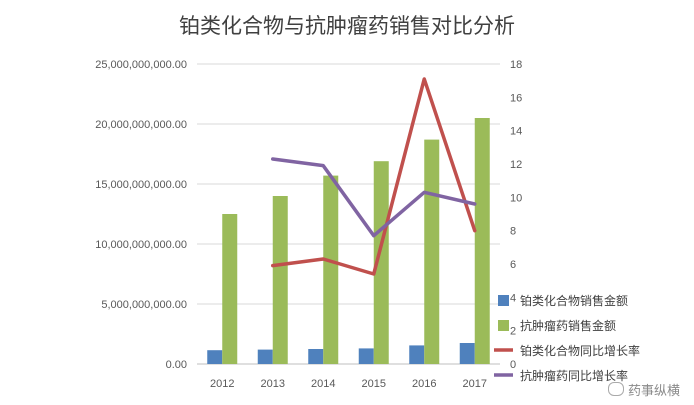 The image size is (694, 405). I want to click on y-right-tick-label: 0, so click(513, 365).